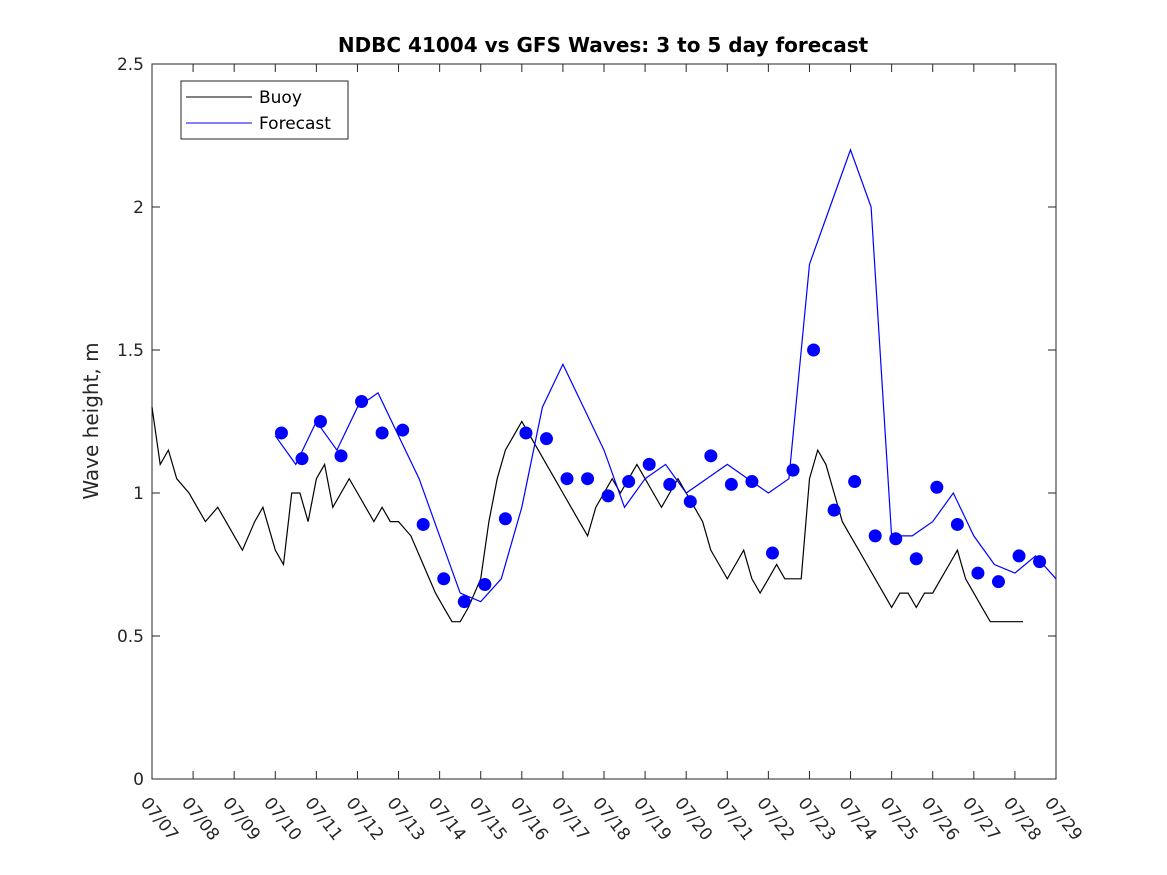 This screenshot has height=875, width=1167. Describe the element at coordinates (652, 819) in the screenshot. I see `x-tick-label: 07/19` at that location.